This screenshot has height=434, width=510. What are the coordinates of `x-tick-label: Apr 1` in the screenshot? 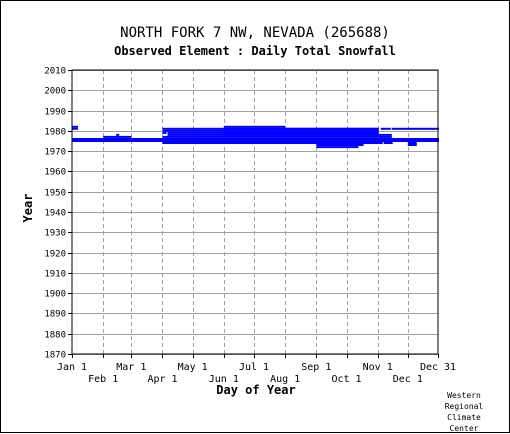 It's located at (162, 379).